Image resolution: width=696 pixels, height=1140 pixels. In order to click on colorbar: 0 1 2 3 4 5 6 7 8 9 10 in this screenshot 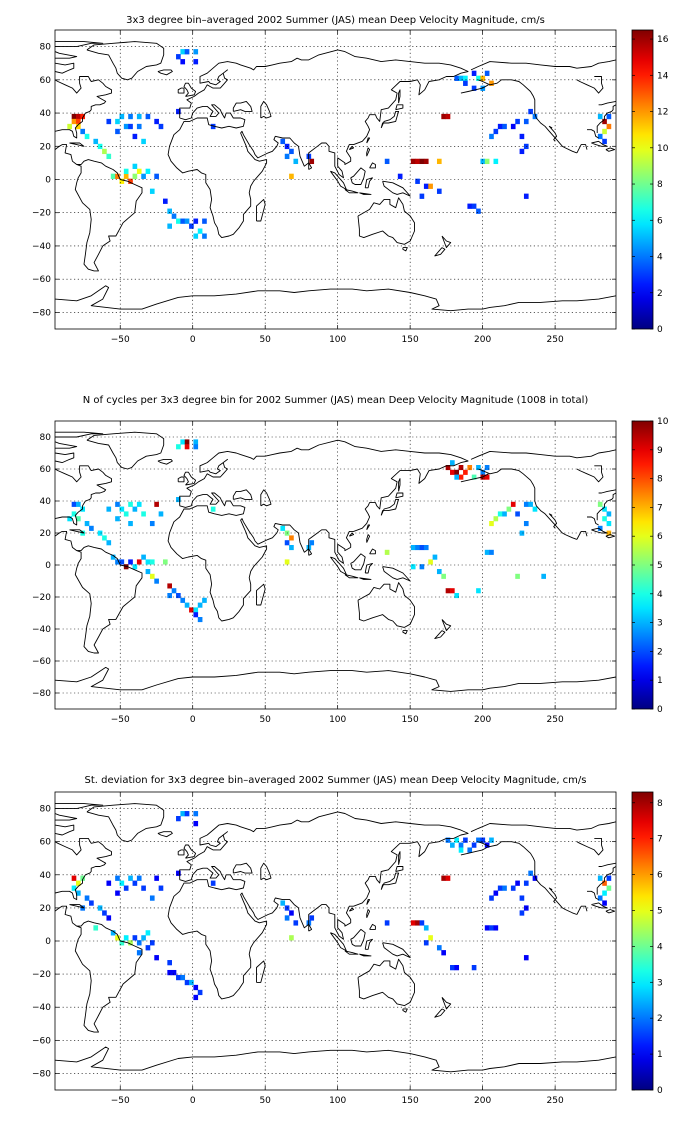, I will do `click(650, 566)`.